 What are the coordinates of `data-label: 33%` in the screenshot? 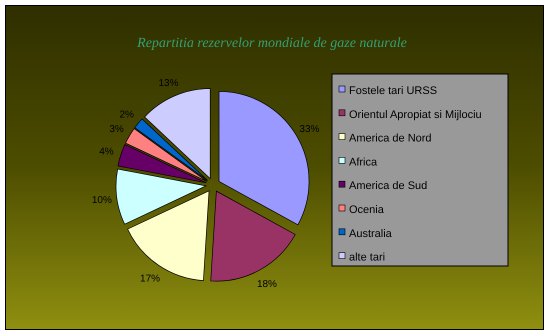 It's located at (309, 129).